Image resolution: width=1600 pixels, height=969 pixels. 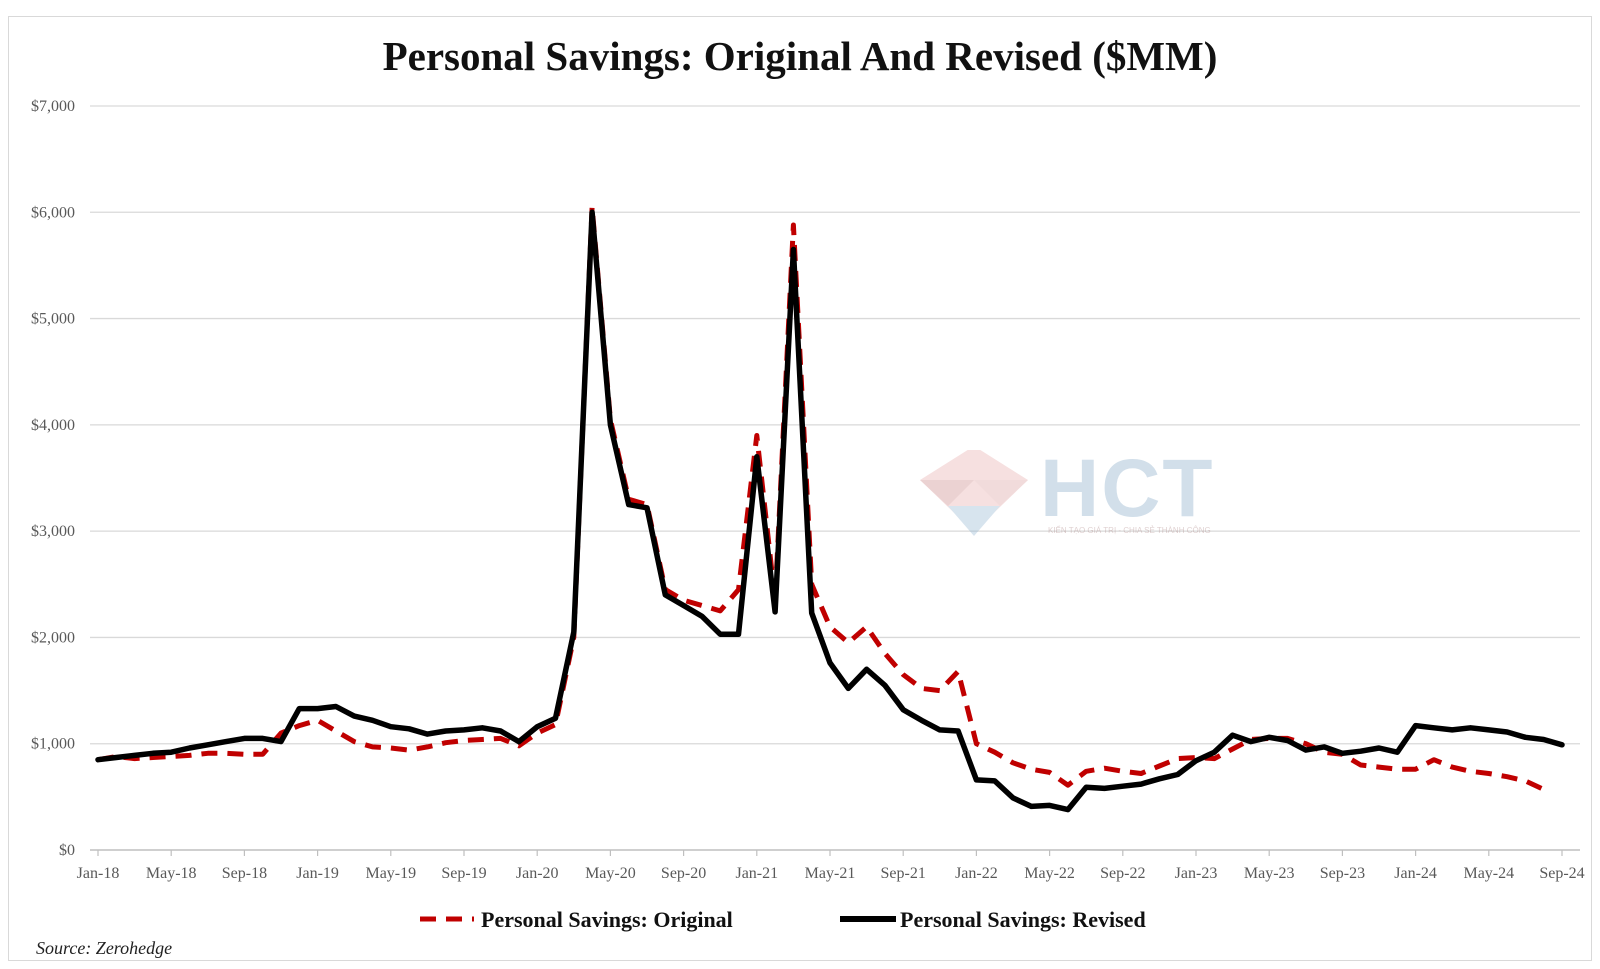 I want to click on x-tick-label: May-18, so click(x=171, y=873).